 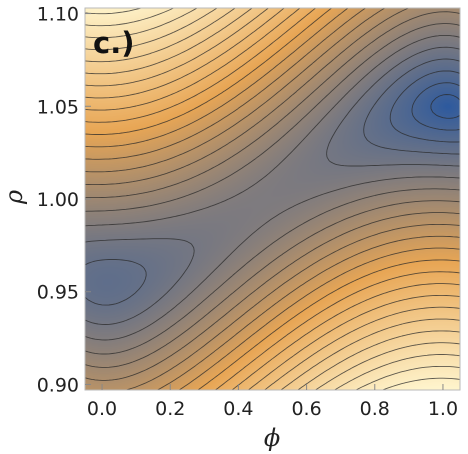 I want to click on y-tick-label: 0.95, so click(x=58, y=293).